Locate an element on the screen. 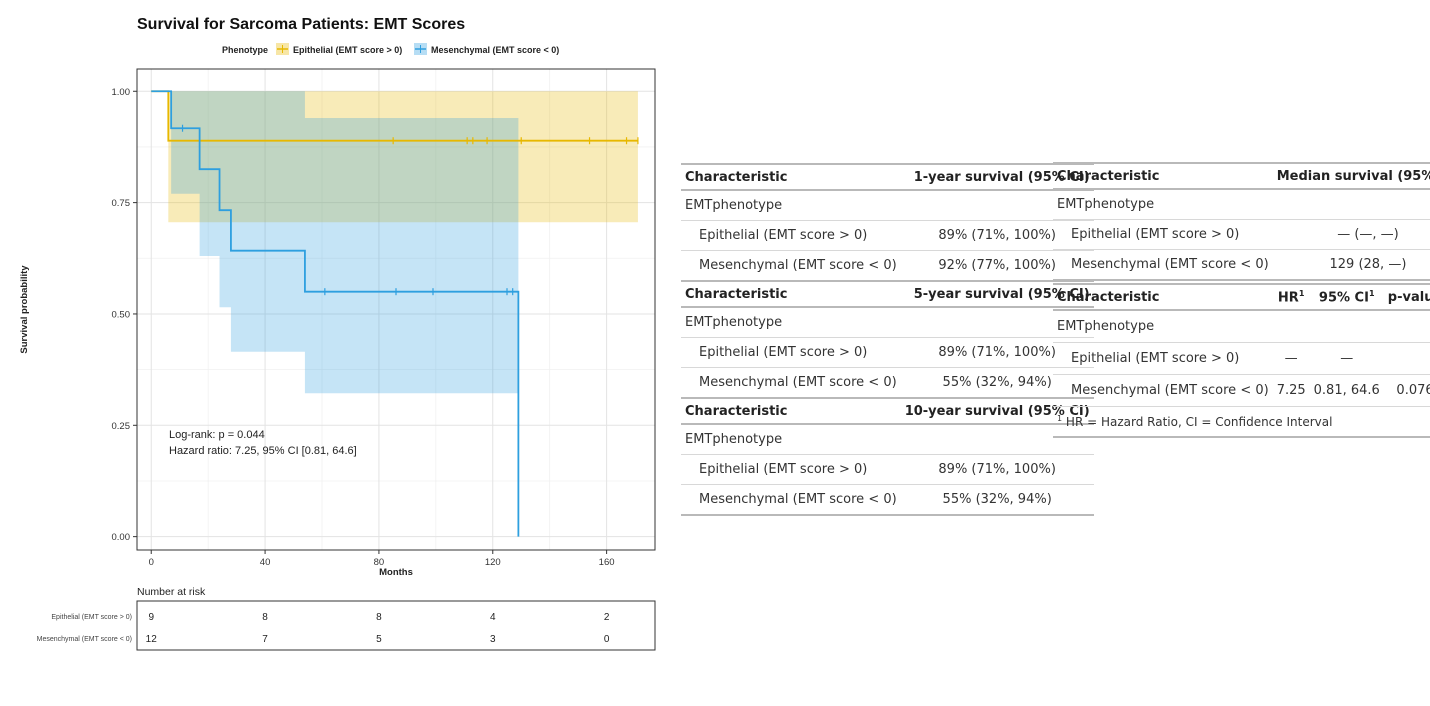  annotation-logrank: Log-rank: p = 0.044 is located at coordinates (217, 435).